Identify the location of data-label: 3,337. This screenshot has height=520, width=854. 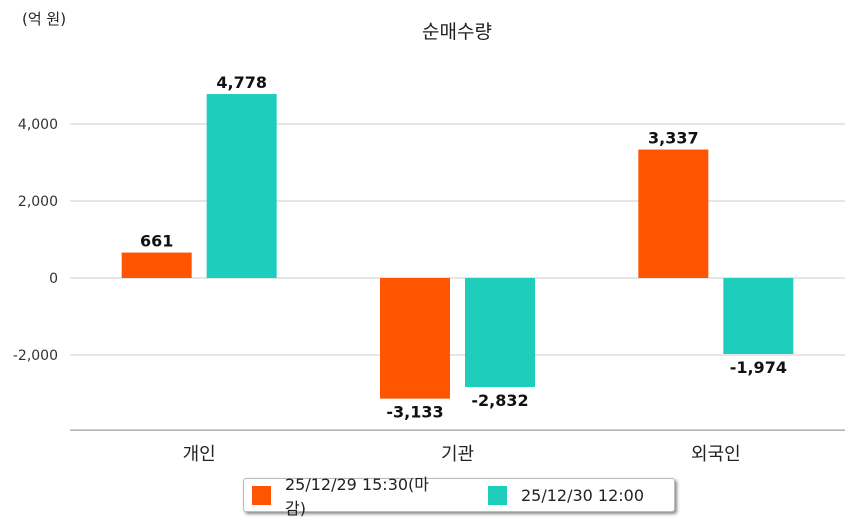
(673, 138).